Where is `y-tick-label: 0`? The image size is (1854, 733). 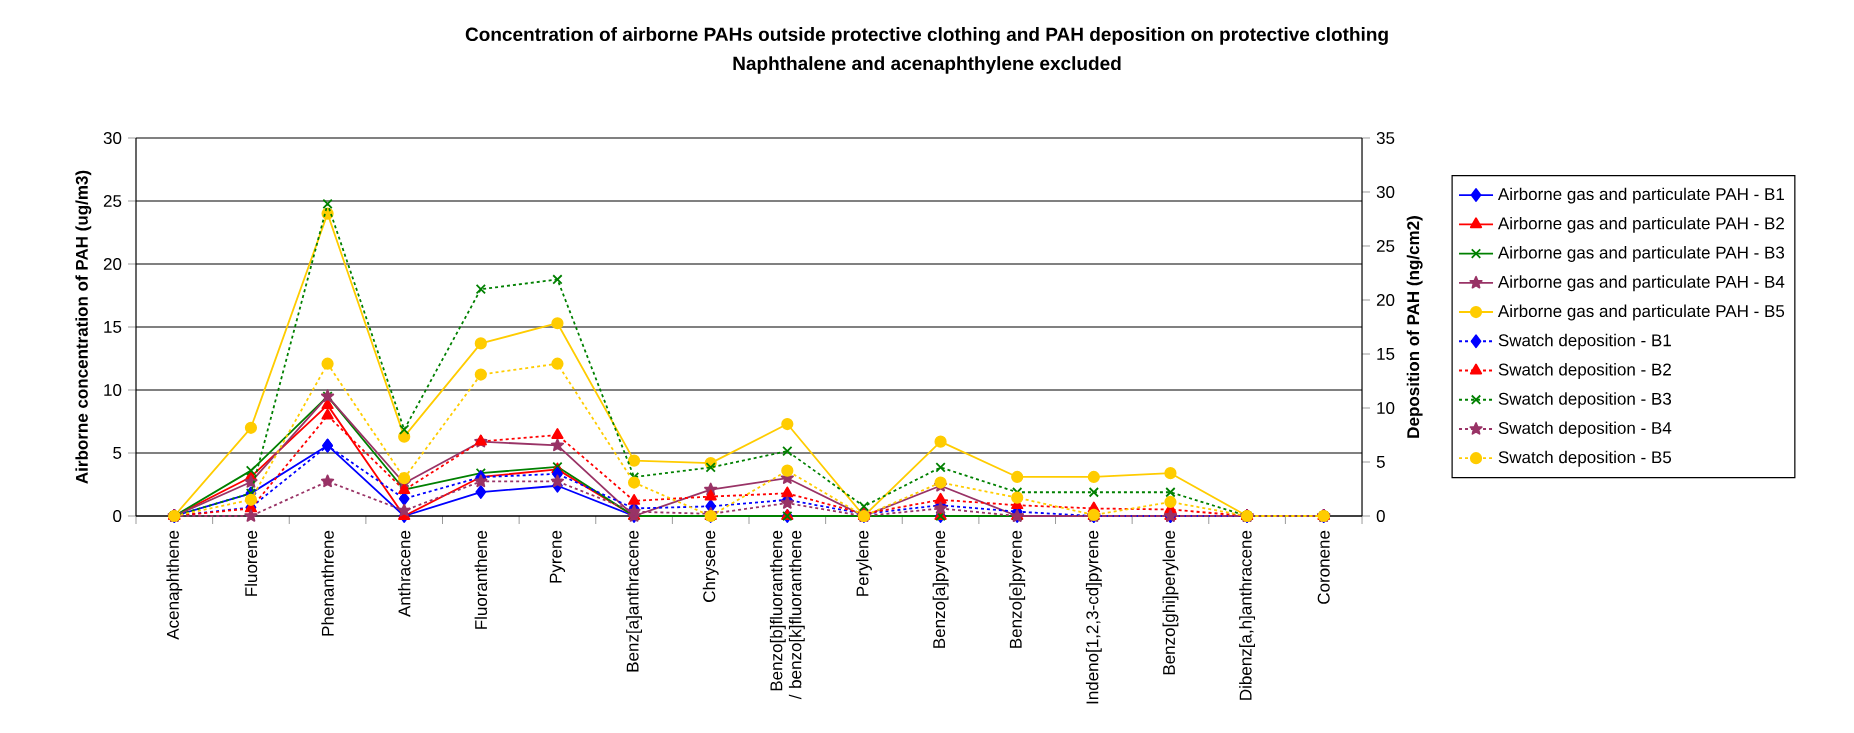
y-tick-label: 0 is located at coordinates (117, 516).